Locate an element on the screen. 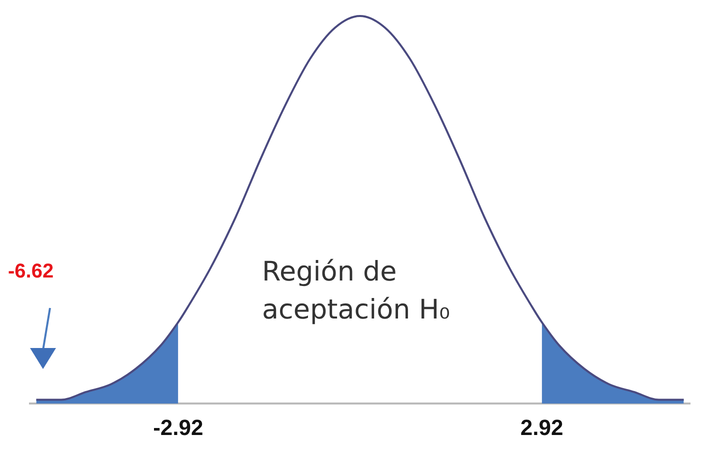 Image resolution: width=709 pixels, height=454 pixels. x-tick-label: 2.92 is located at coordinates (542, 427).